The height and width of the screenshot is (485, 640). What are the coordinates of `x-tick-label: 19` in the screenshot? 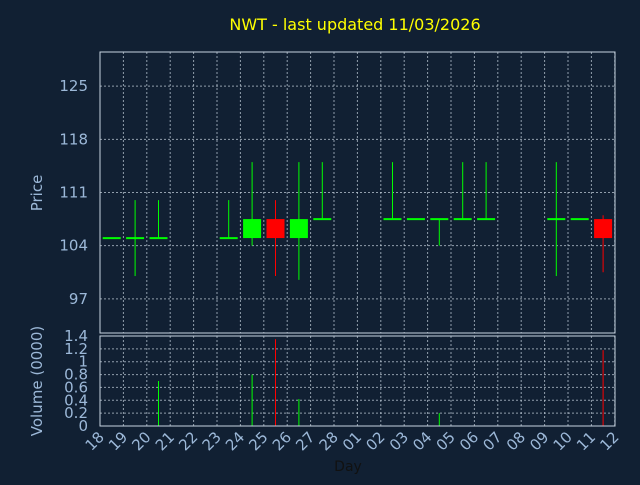 It's located at (118, 441).